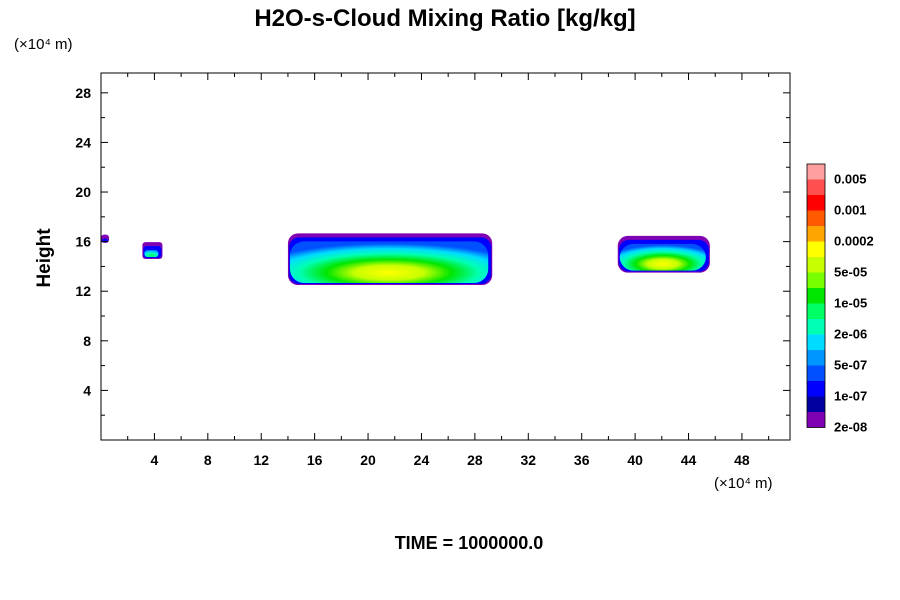  I want to click on x-tick-label: 40, so click(635, 460).